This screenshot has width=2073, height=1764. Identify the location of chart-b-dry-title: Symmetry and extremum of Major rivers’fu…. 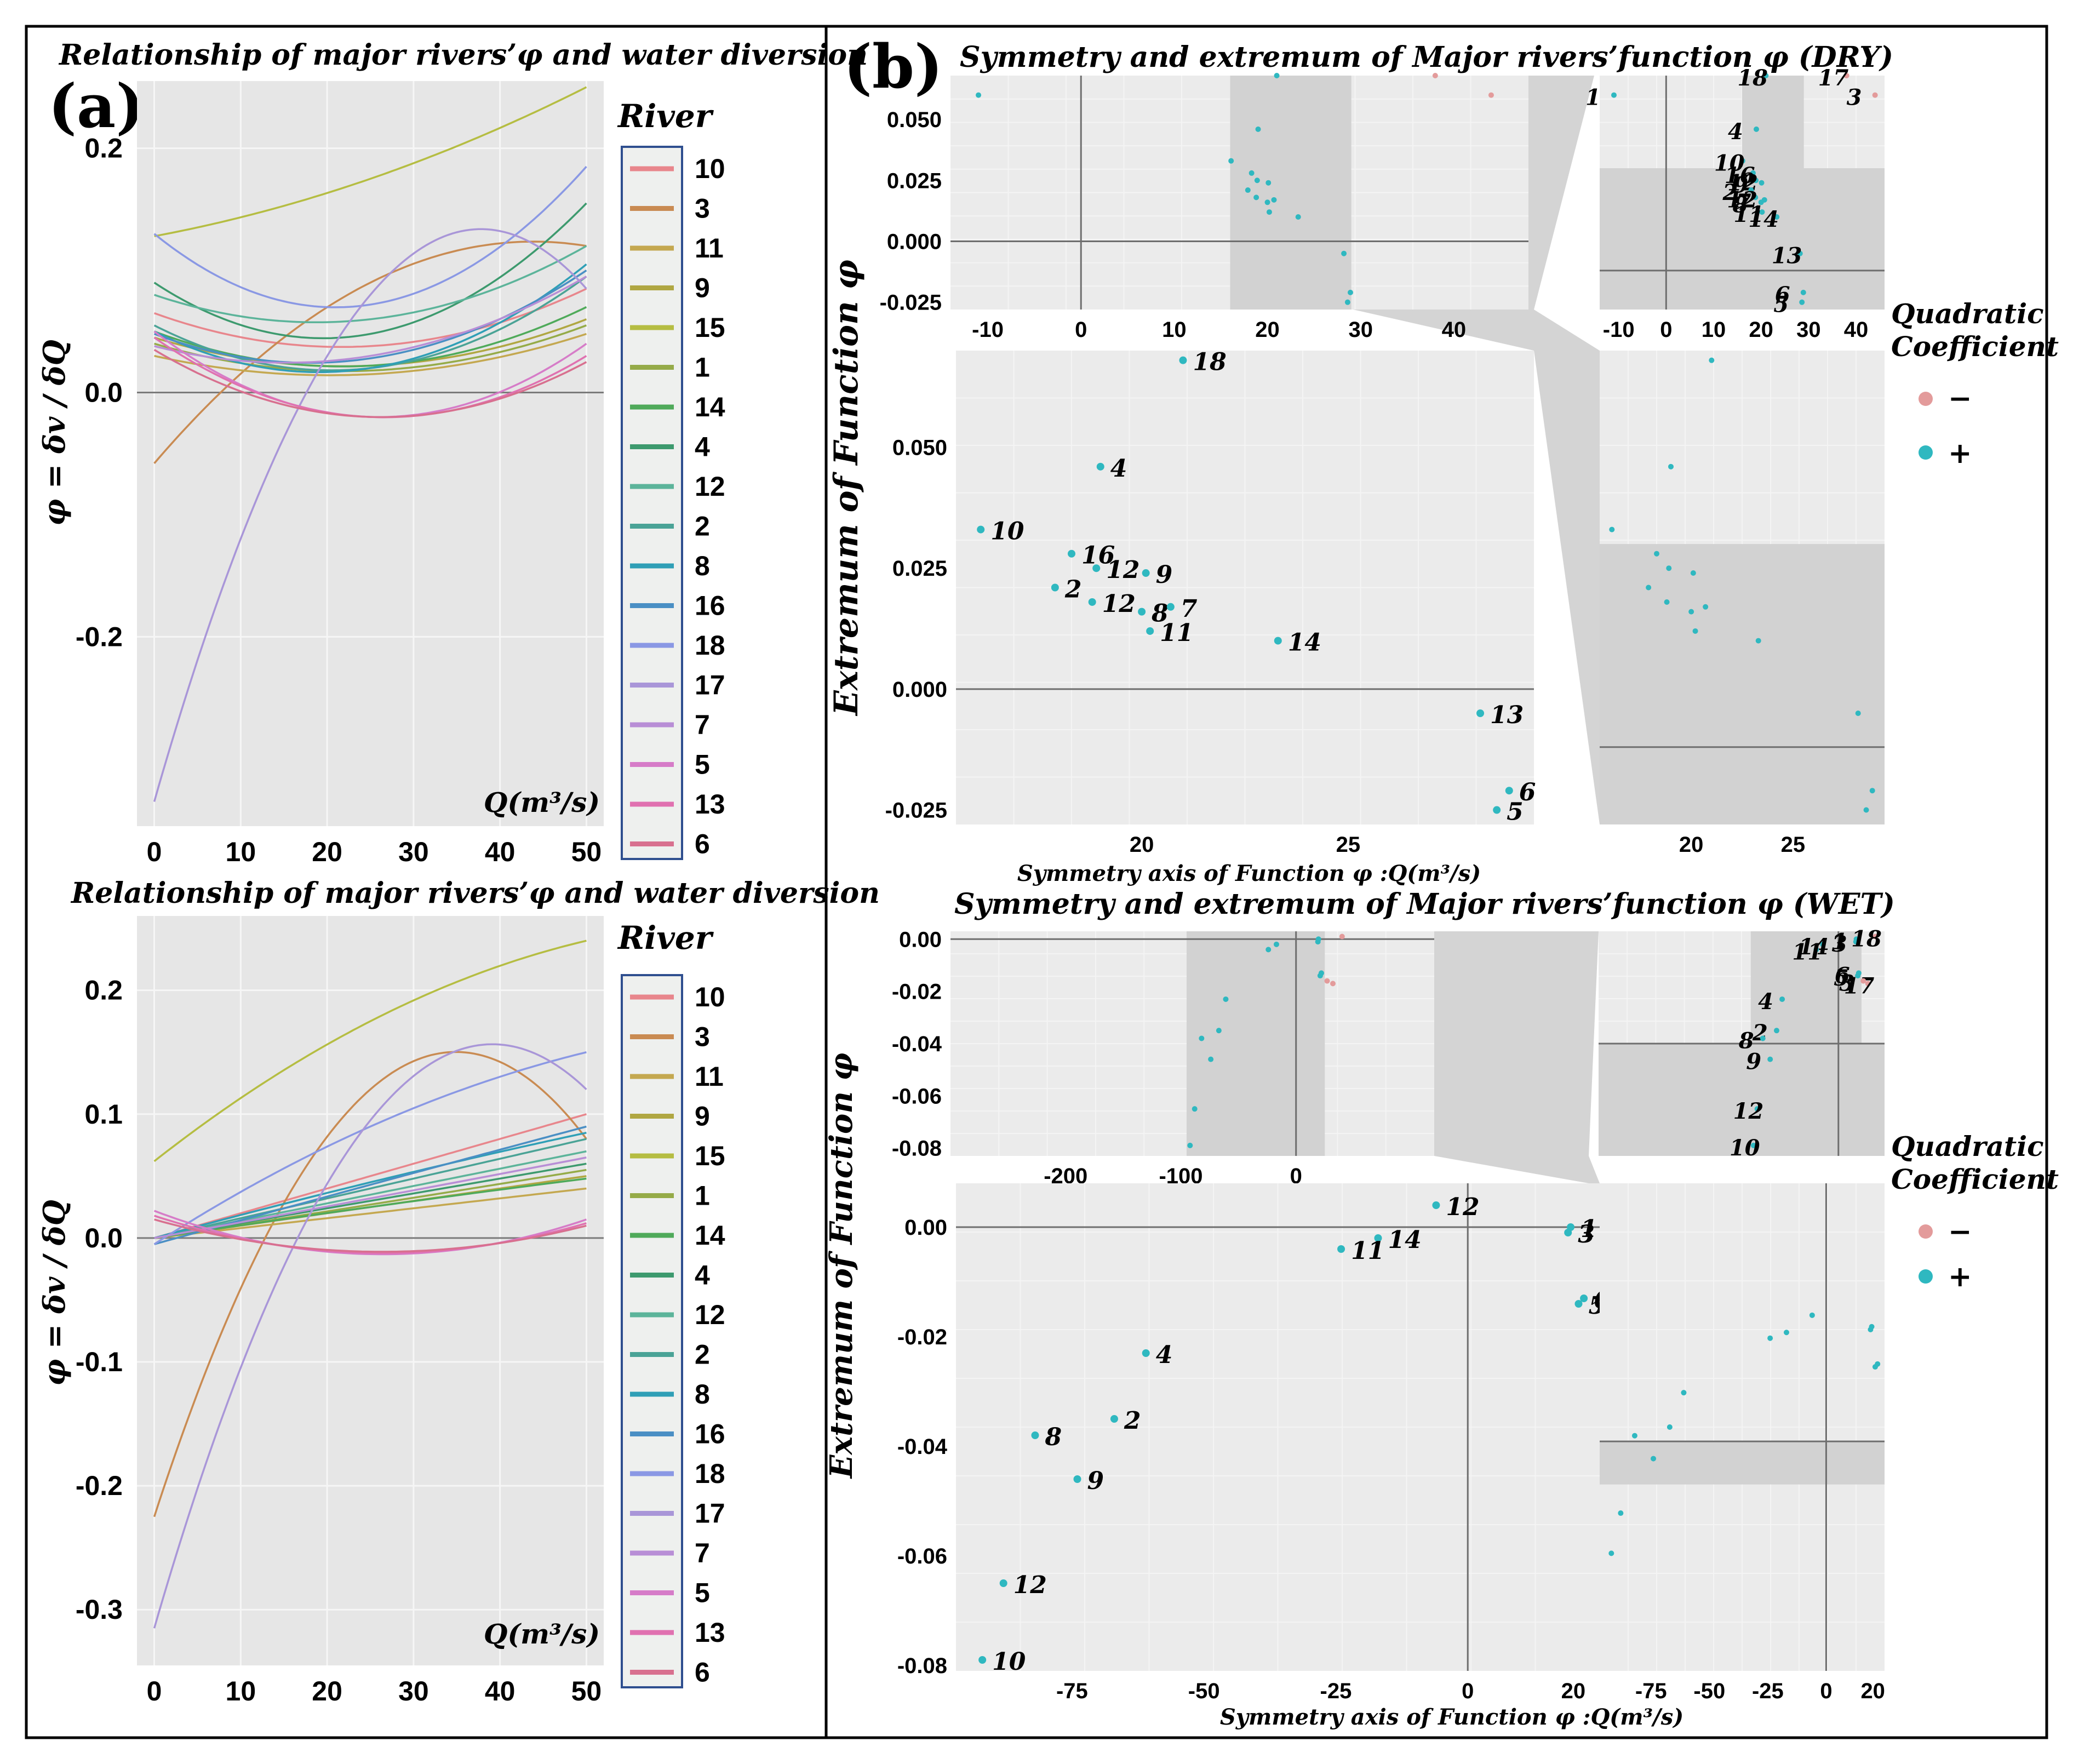
(1426, 57).